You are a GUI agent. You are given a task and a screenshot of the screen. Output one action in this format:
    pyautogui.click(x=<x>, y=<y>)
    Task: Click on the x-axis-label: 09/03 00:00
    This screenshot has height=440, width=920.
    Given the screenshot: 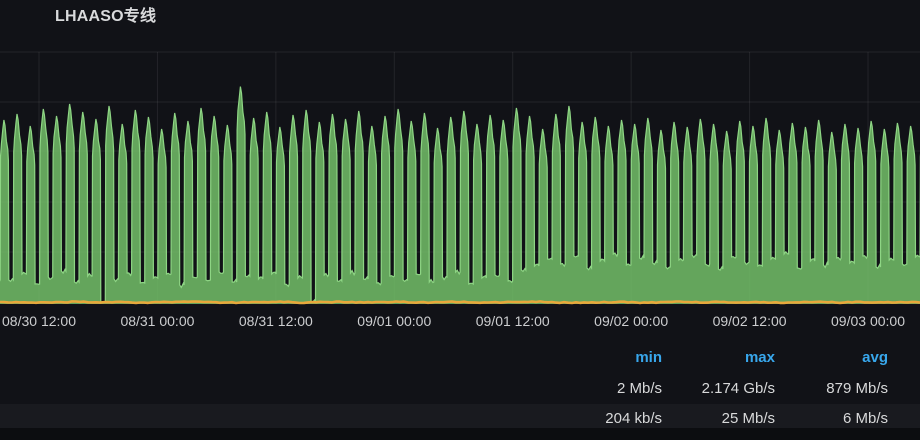 What is the action you would take?
    pyautogui.click(x=868, y=321)
    